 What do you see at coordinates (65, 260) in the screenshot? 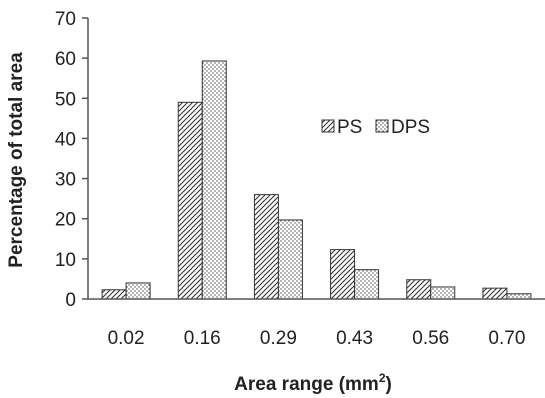
I see `y-tick-label: 10` at bounding box center [65, 260].